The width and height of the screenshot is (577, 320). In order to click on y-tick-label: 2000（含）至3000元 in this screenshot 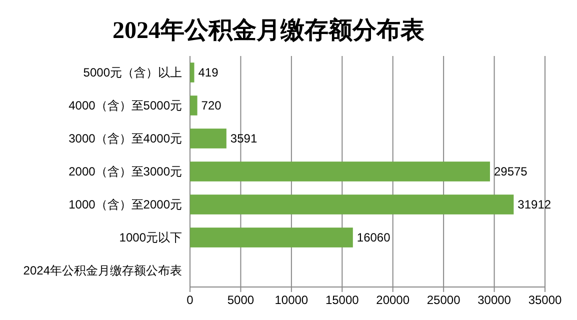, I will do `click(125, 171)`.